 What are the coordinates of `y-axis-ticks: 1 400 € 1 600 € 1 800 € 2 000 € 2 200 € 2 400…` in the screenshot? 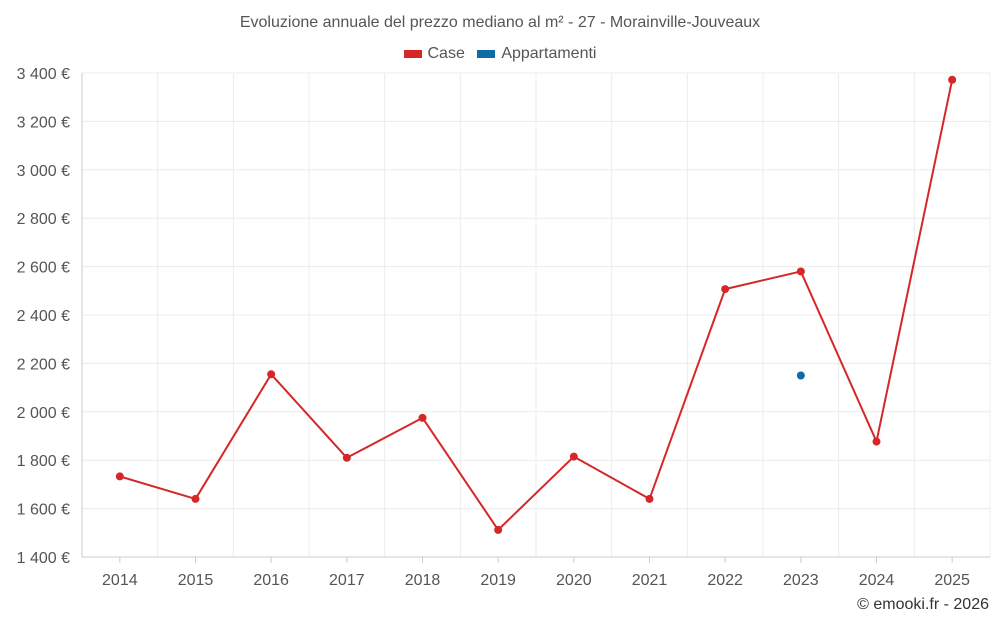 It's located at (43, 316).